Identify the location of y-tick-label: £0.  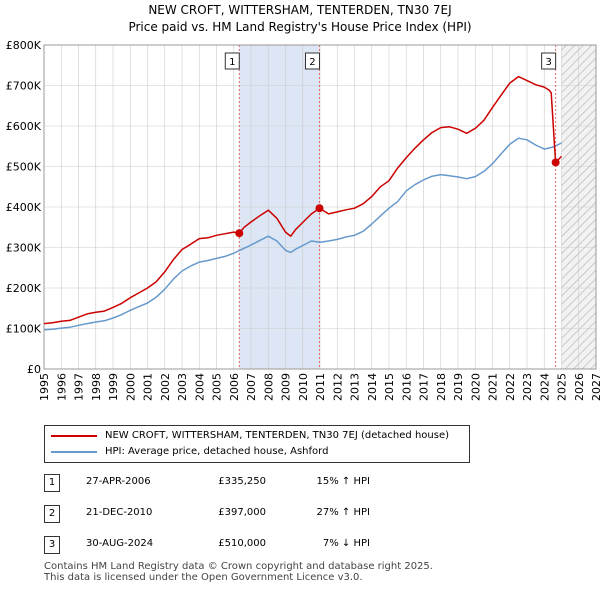
(34, 369).